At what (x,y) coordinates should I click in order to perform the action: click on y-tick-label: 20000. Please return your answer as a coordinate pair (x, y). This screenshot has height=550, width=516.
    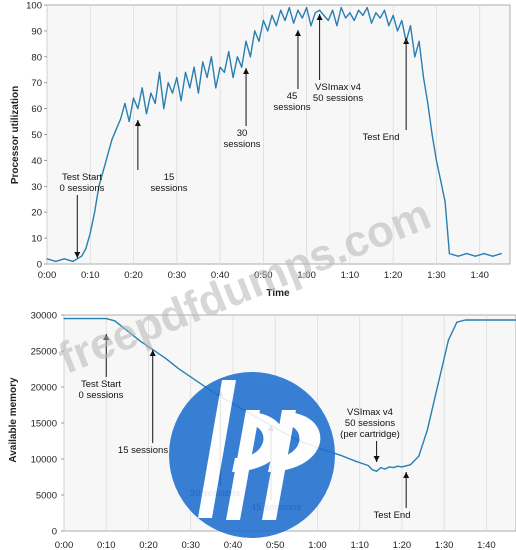
    Looking at the image, I should click on (44, 388).